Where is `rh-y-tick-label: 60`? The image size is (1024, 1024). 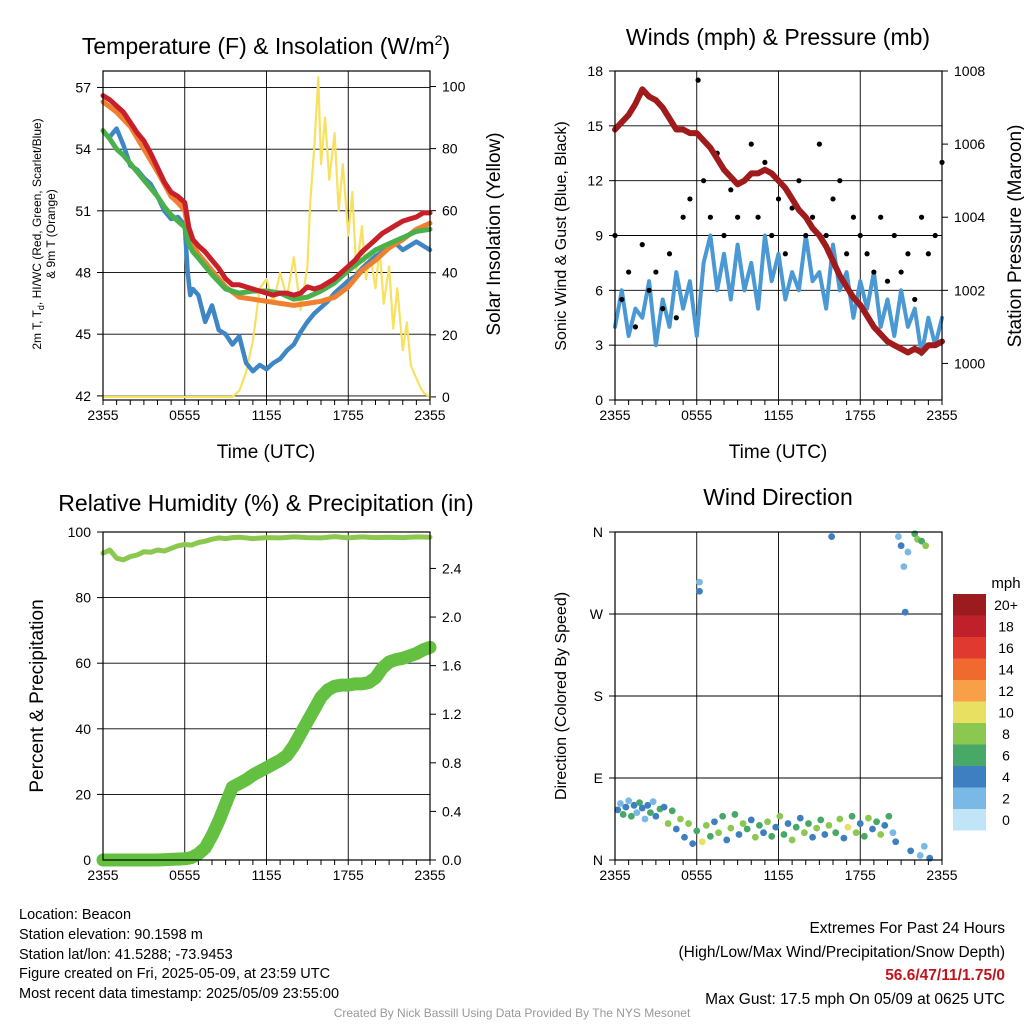
rh-y-tick-label: 60 is located at coordinates (83, 663).